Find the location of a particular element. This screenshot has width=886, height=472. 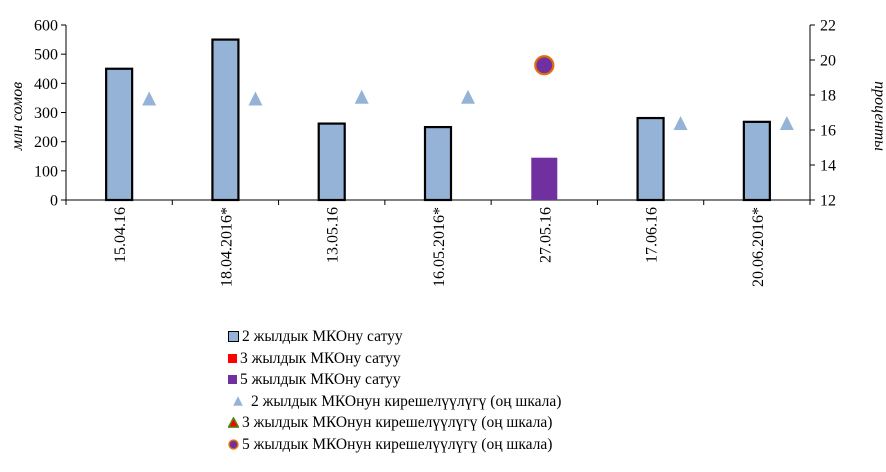

left-tick-label: 100 is located at coordinates (46, 171).